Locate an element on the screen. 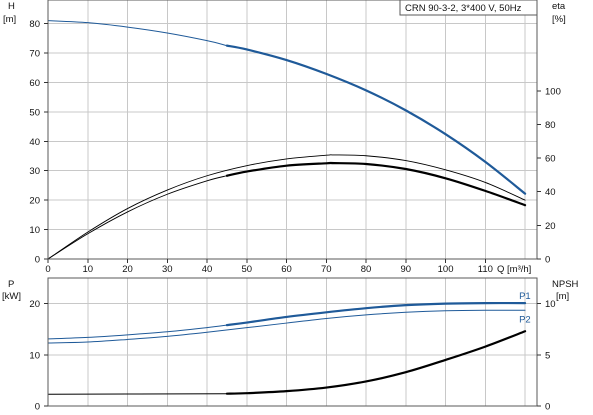  bottom-right-axis-title: NPSH is located at coordinates (565, 284).